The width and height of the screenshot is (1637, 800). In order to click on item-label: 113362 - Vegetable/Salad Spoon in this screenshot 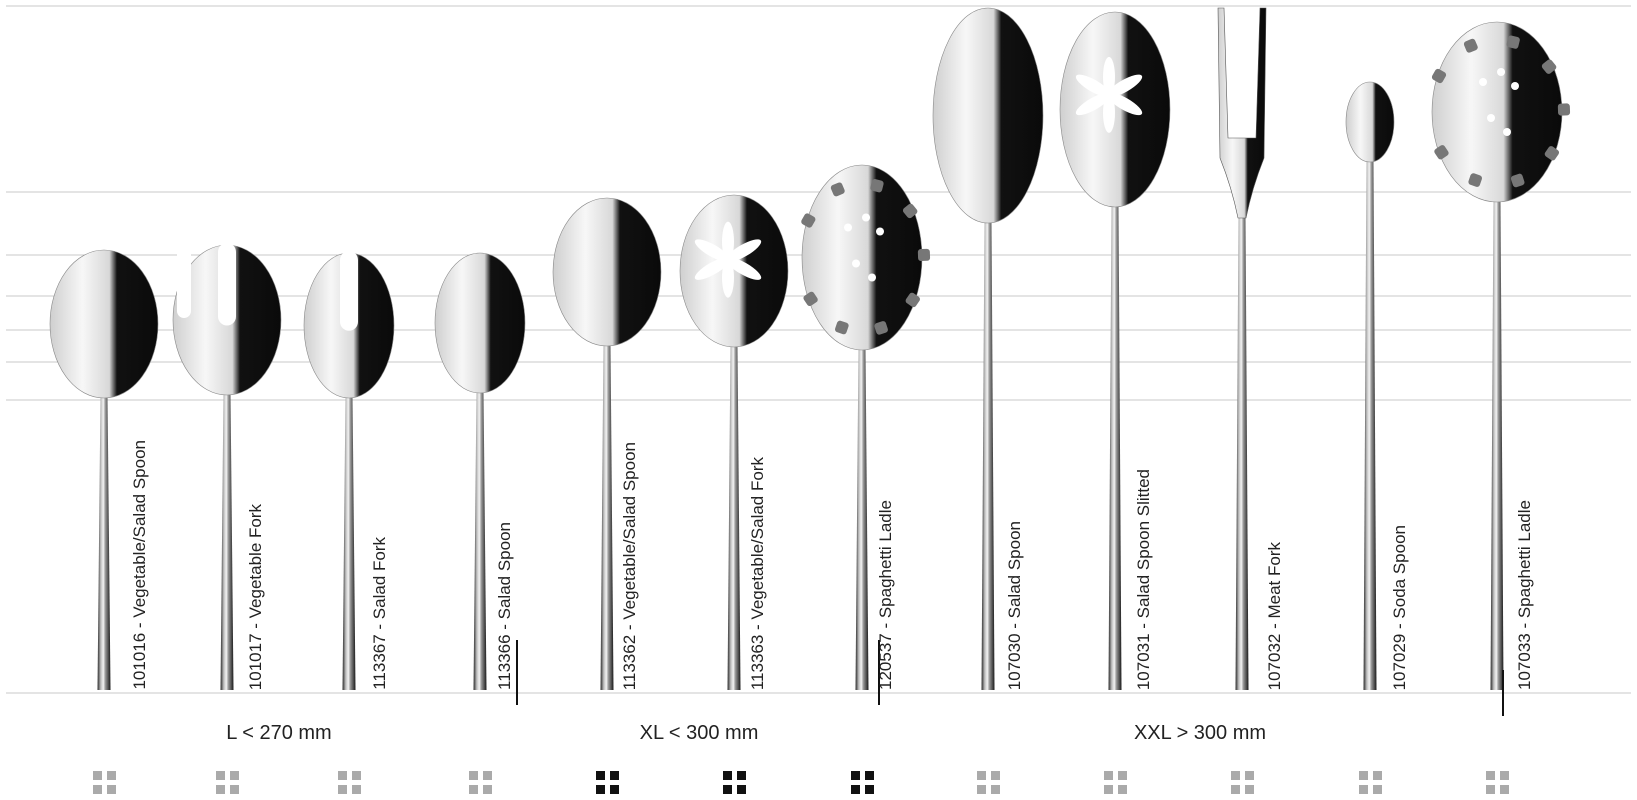, I will do `click(629, 565)`.